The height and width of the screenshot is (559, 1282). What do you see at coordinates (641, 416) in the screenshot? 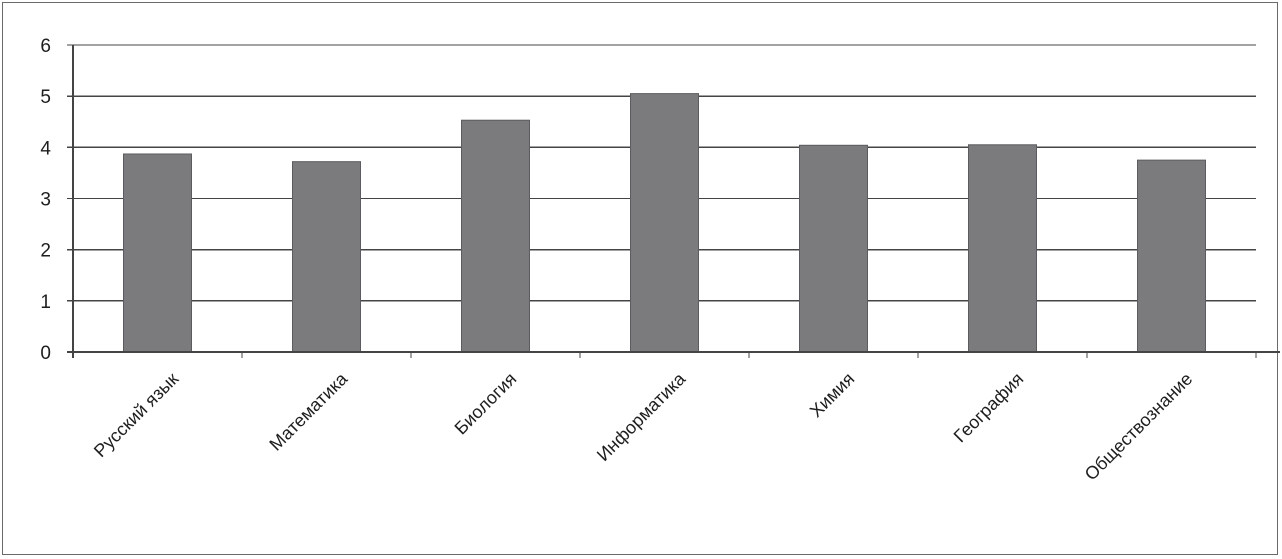
I see `x-tick-label-4: Информатика` at bounding box center [641, 416].